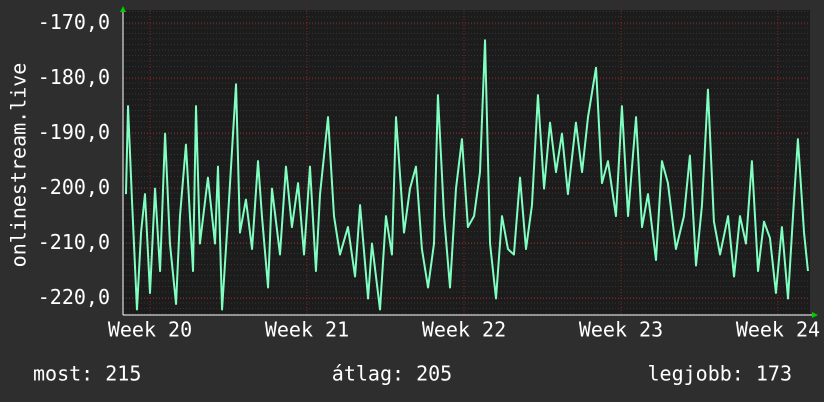 Image resolution: width=824 pixels, height=402 pixels. What do you see at coordinates (74, 132) in the screenshot?
I see `y-tick-label: -190,0` at bounding box center [74, 132].